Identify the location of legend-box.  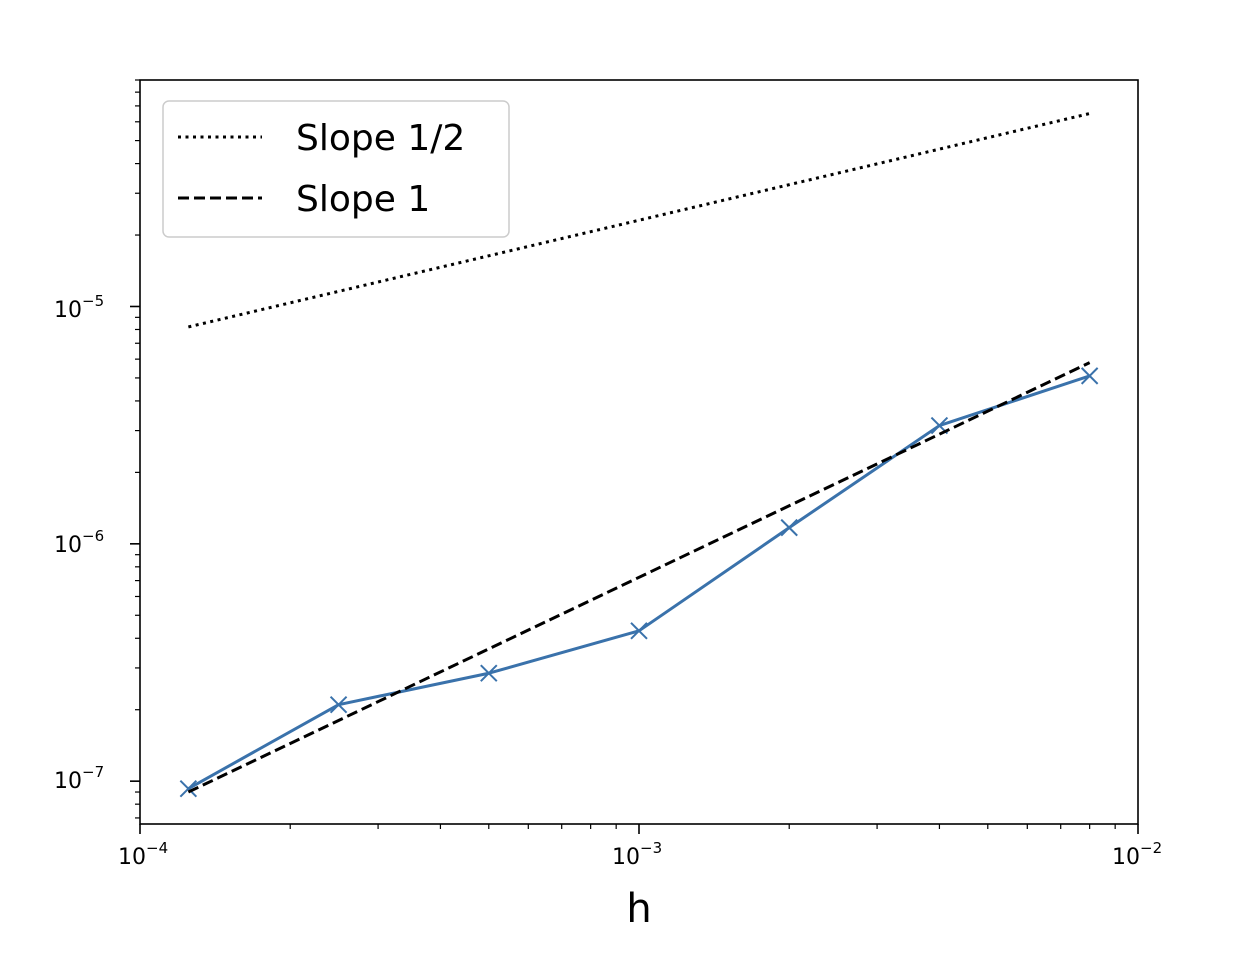
(336, 169).